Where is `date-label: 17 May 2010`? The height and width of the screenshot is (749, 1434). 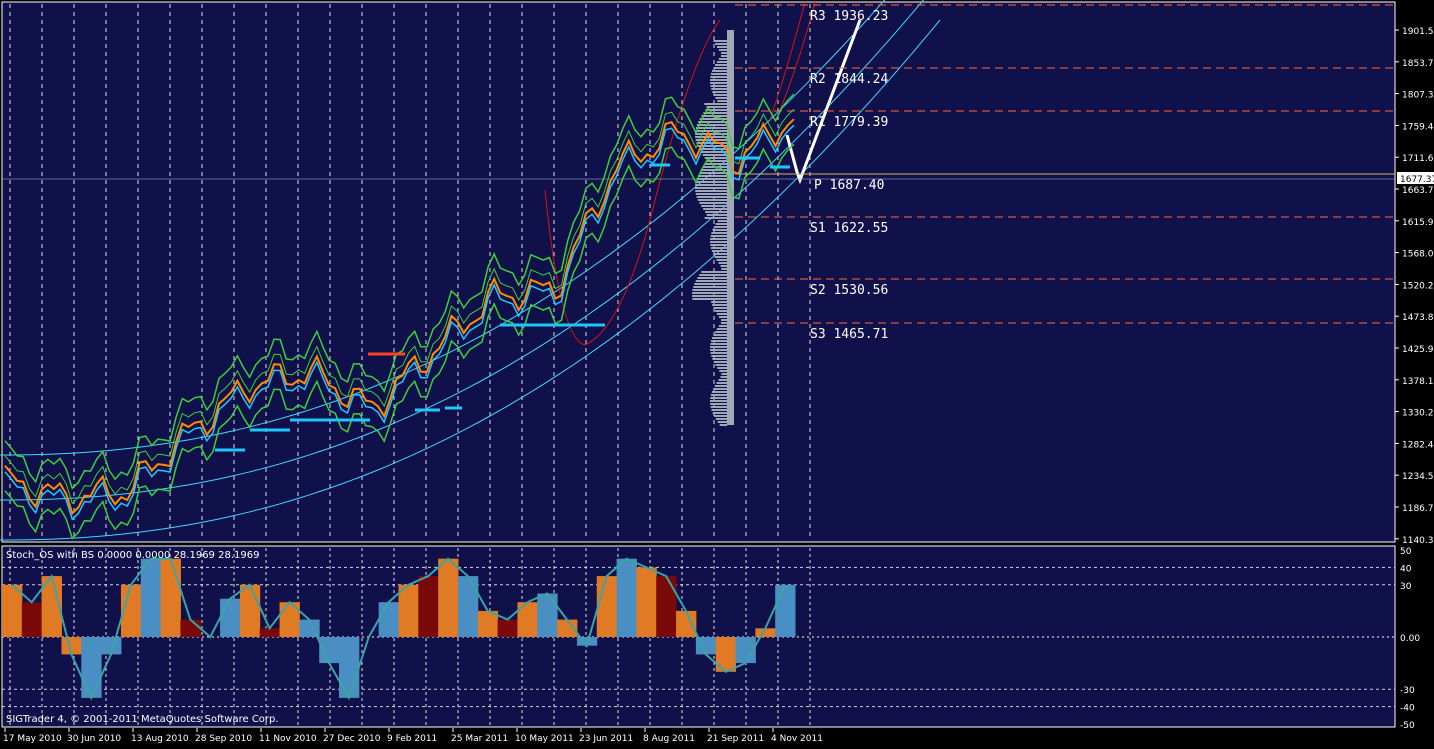 date-label: 17 May 2010 is located at coordinates (32, 739).